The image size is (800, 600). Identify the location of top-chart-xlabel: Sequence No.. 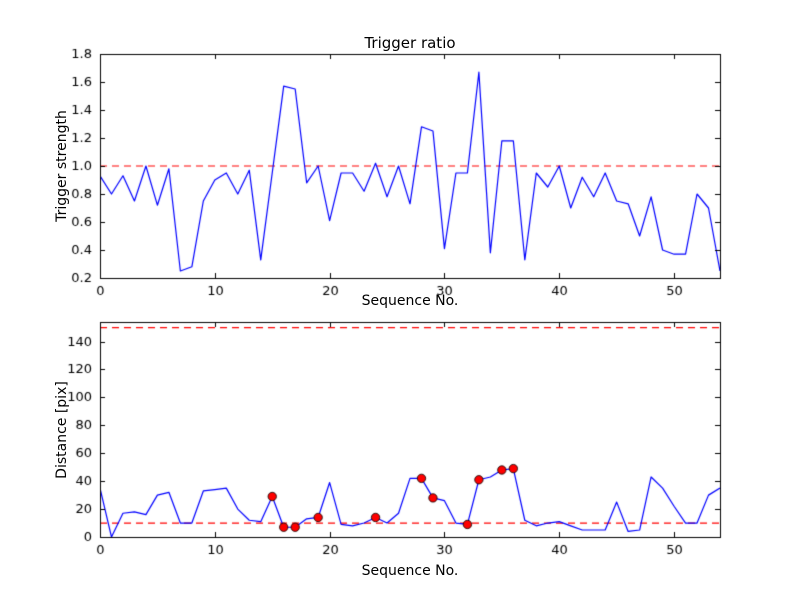
(410, 301).